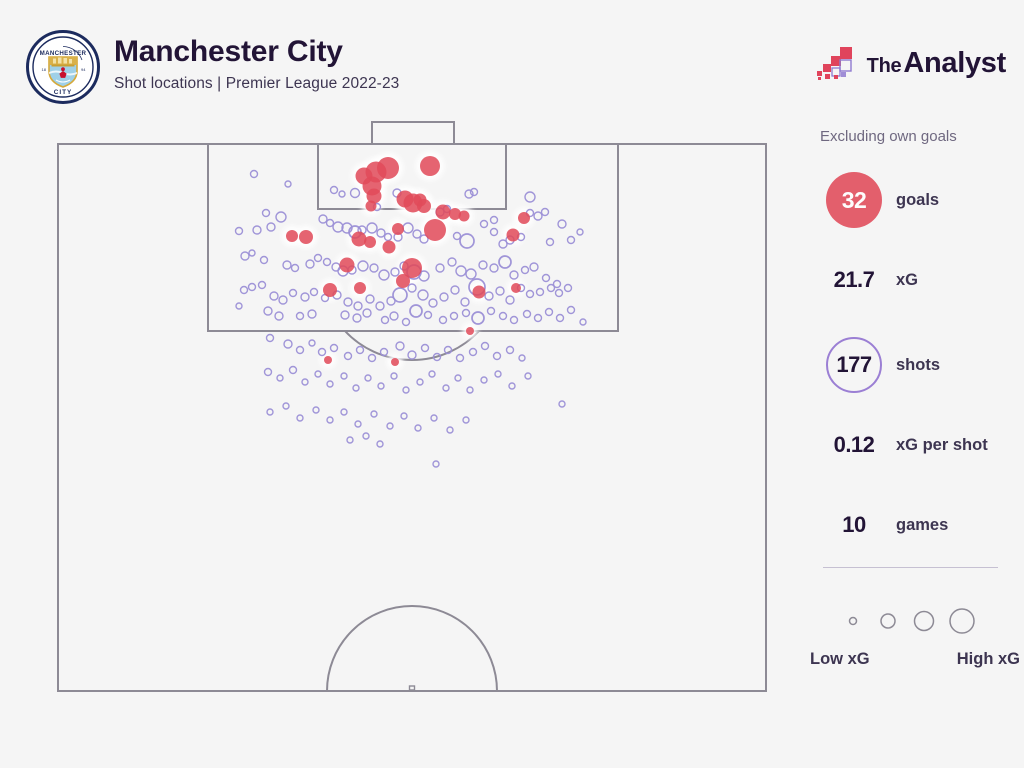 This screenshot has width=1024, height=768. Describe the element at coordinates (228, 51) in the screenshot. I see `page-title: Manchester City` at that location.